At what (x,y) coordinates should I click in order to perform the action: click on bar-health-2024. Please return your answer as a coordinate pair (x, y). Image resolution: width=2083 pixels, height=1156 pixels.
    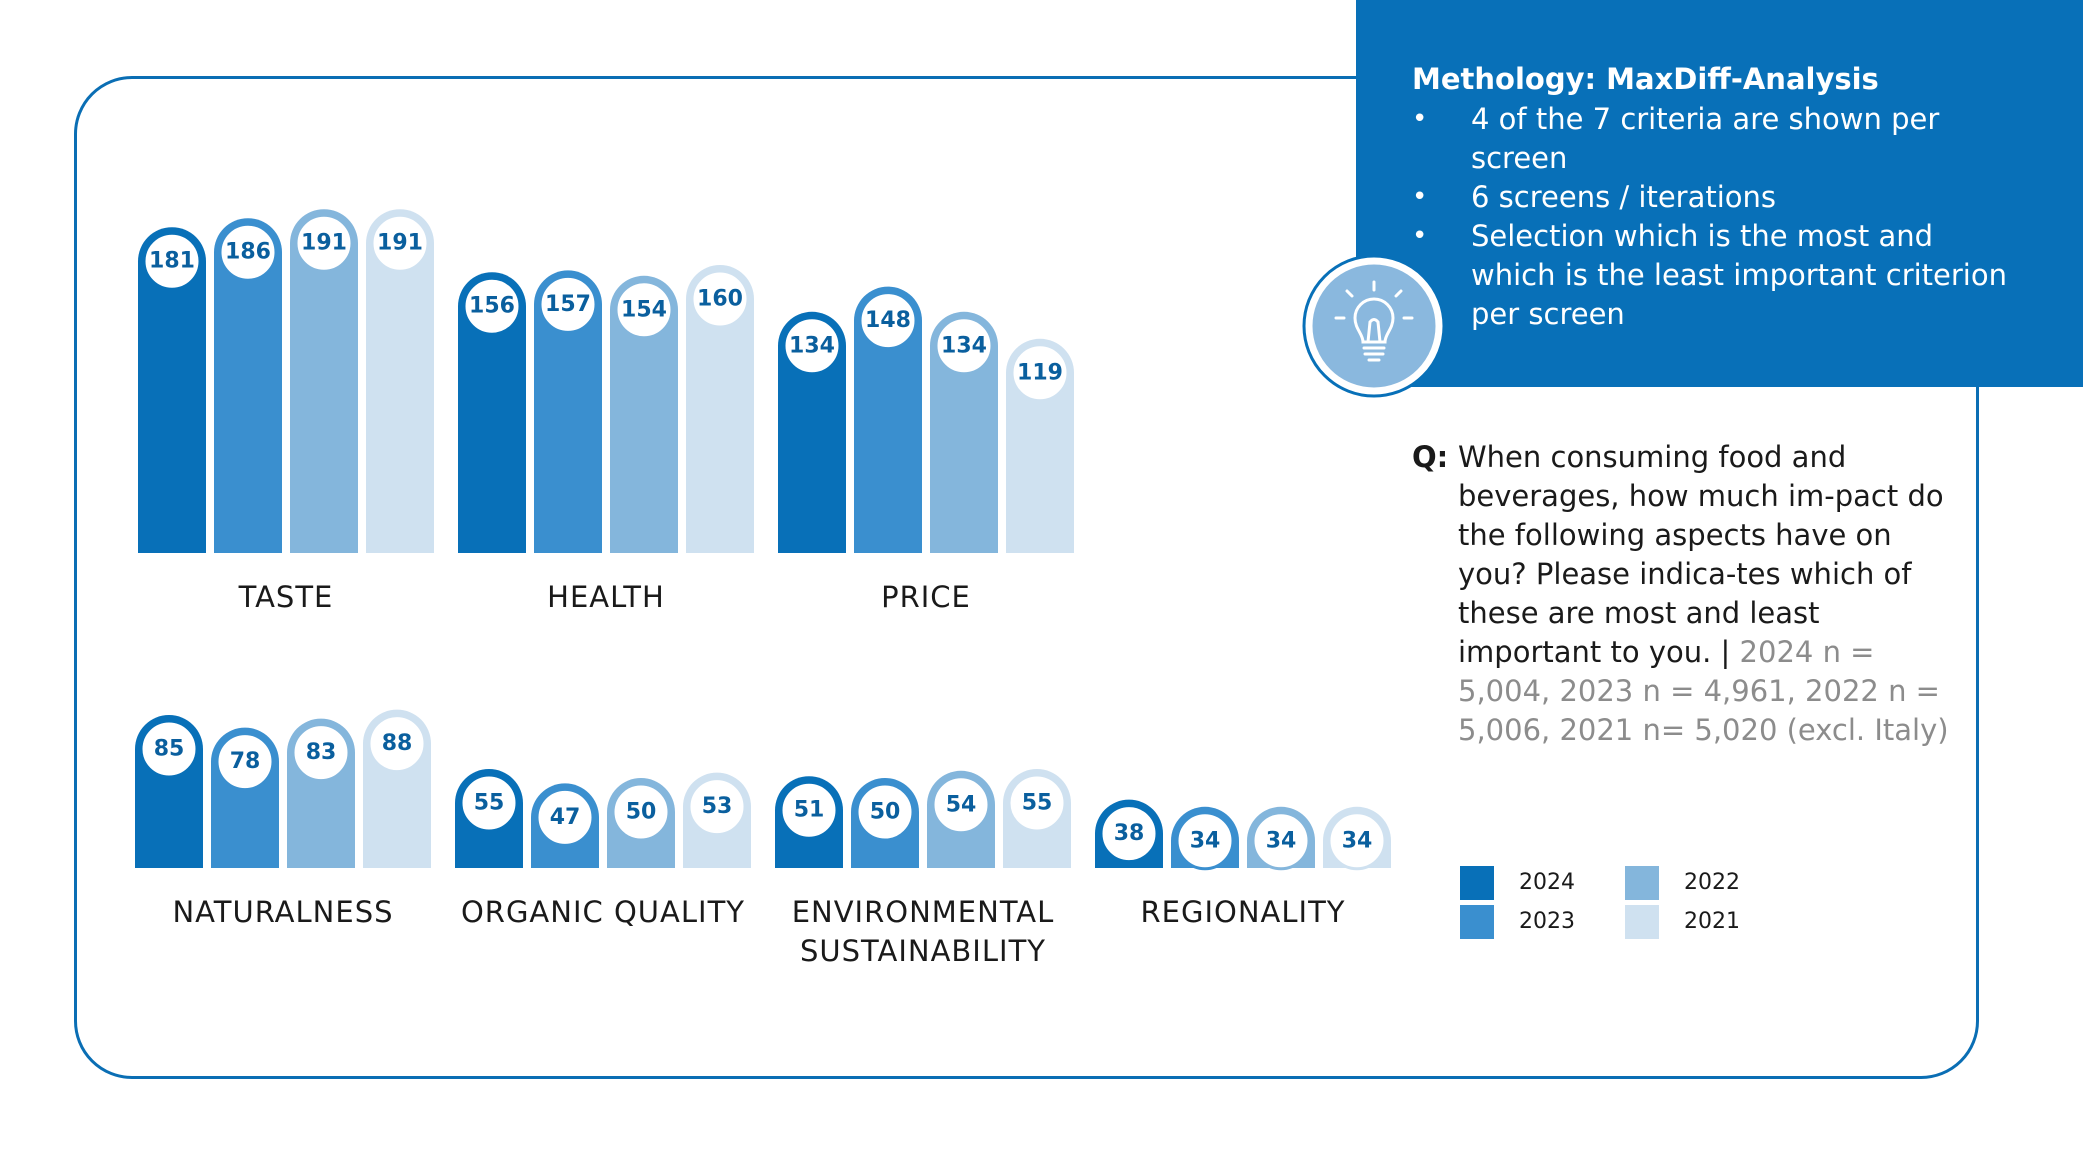
    Looking at the image, I should click on (492, 412).